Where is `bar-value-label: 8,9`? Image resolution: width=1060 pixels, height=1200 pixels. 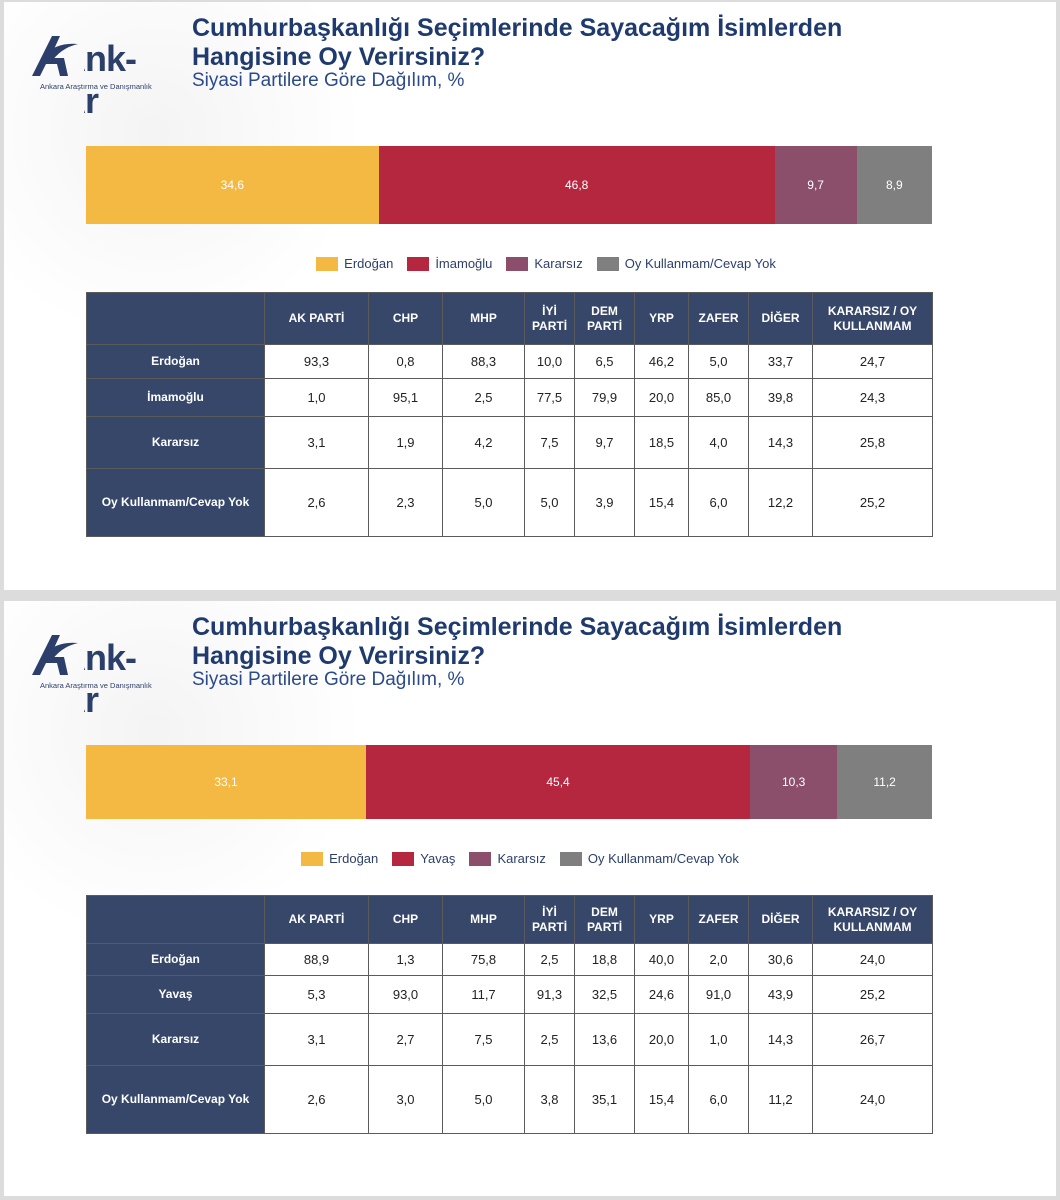
bar-value-label: 8,9 is located at coordinates (894, 185).